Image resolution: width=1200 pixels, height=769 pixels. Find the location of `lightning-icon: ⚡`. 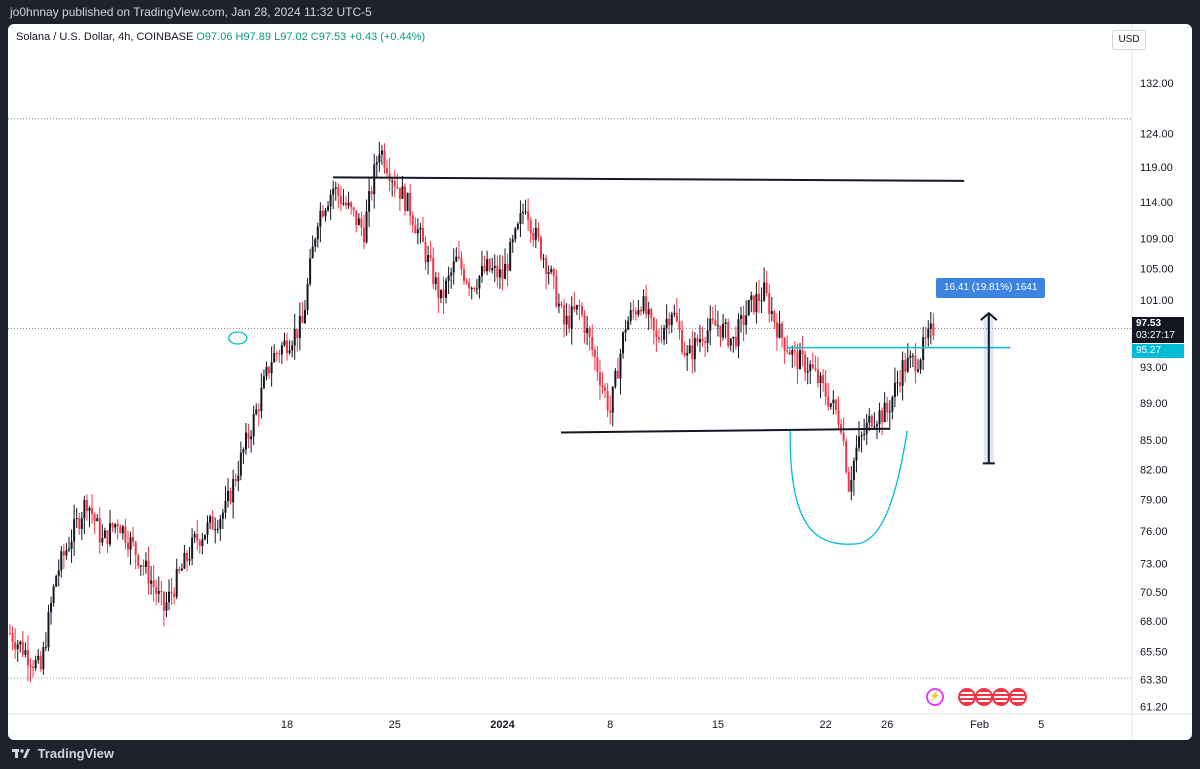

lightning-icon: ⚡ is located at coordinates (935, 697).